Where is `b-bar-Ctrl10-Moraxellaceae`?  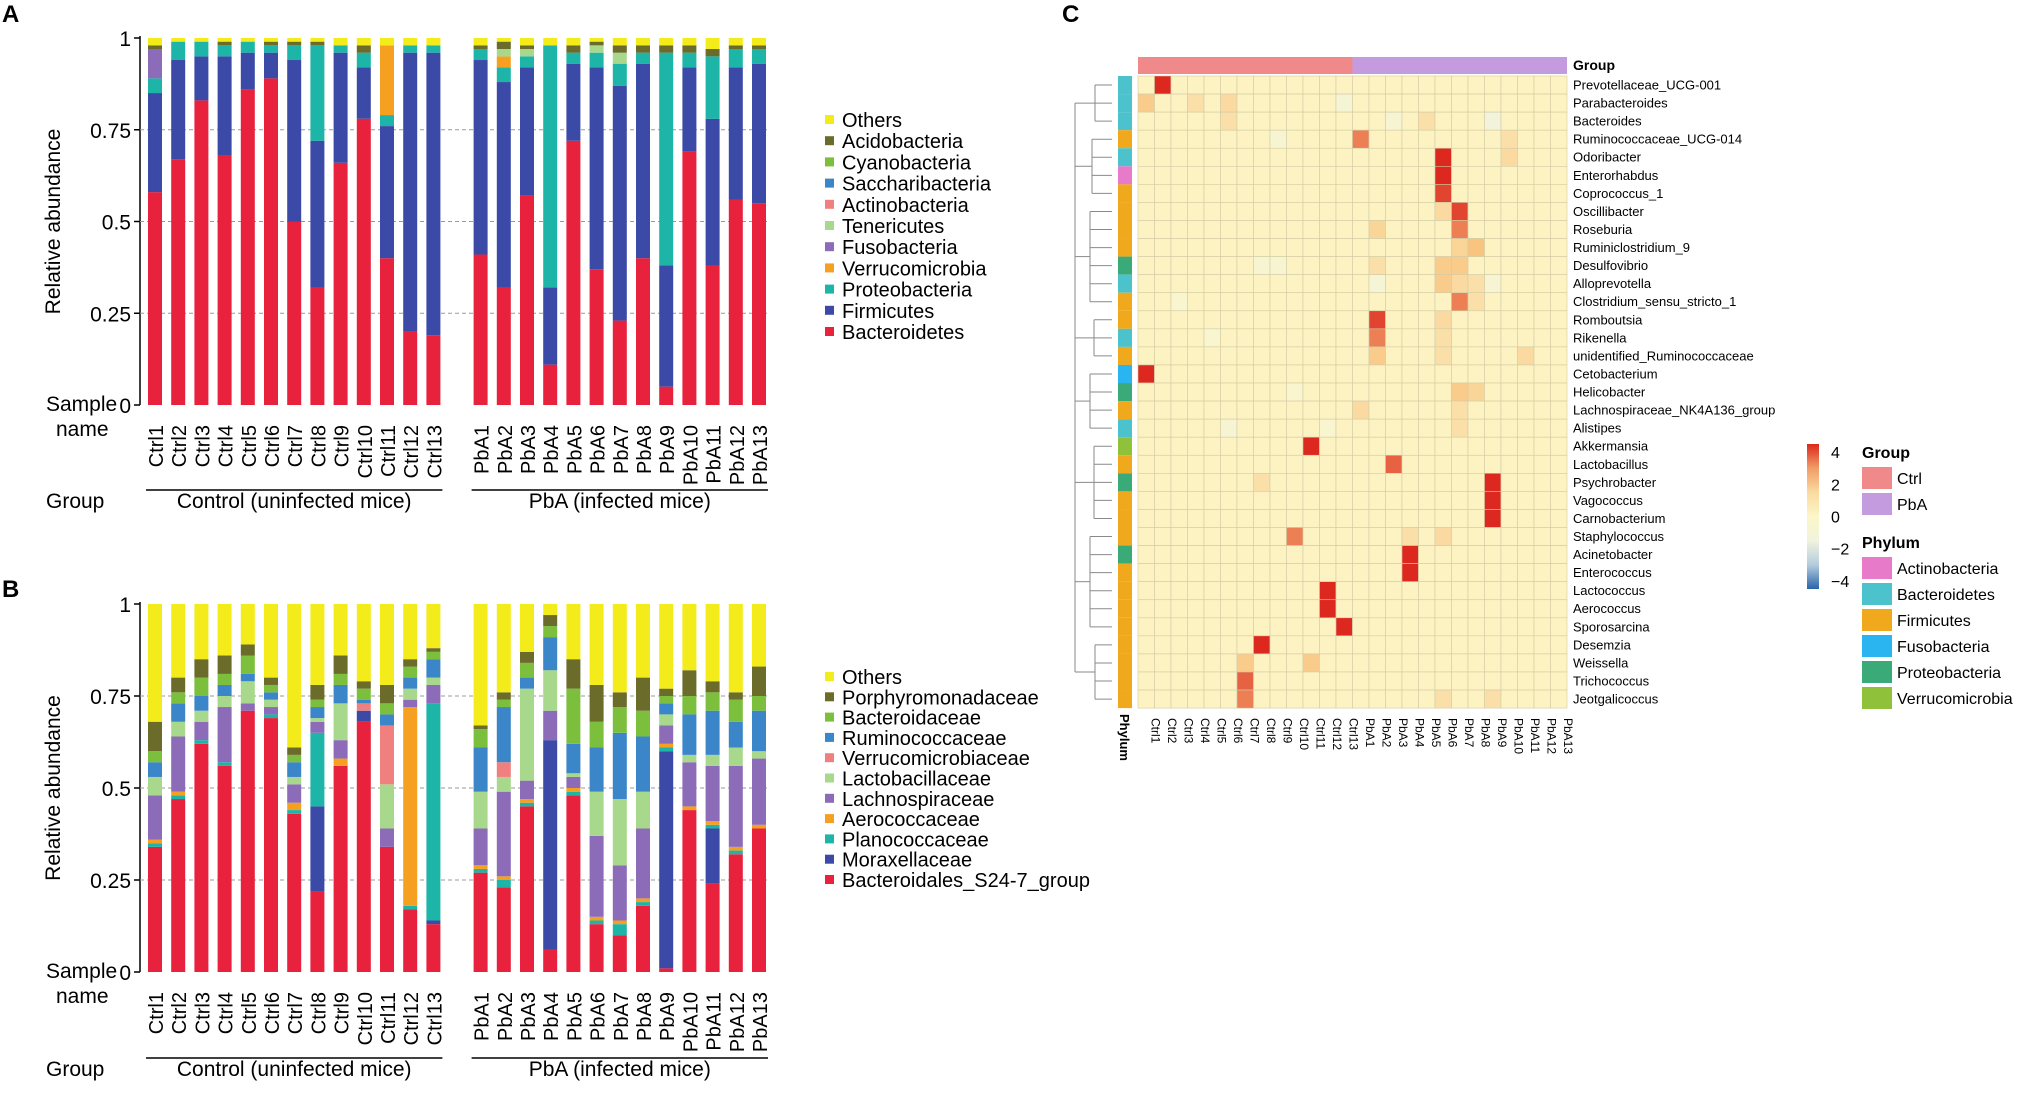 b-bar-Ctrl10-Moraxellaceae is located at coordinates (363, 716).